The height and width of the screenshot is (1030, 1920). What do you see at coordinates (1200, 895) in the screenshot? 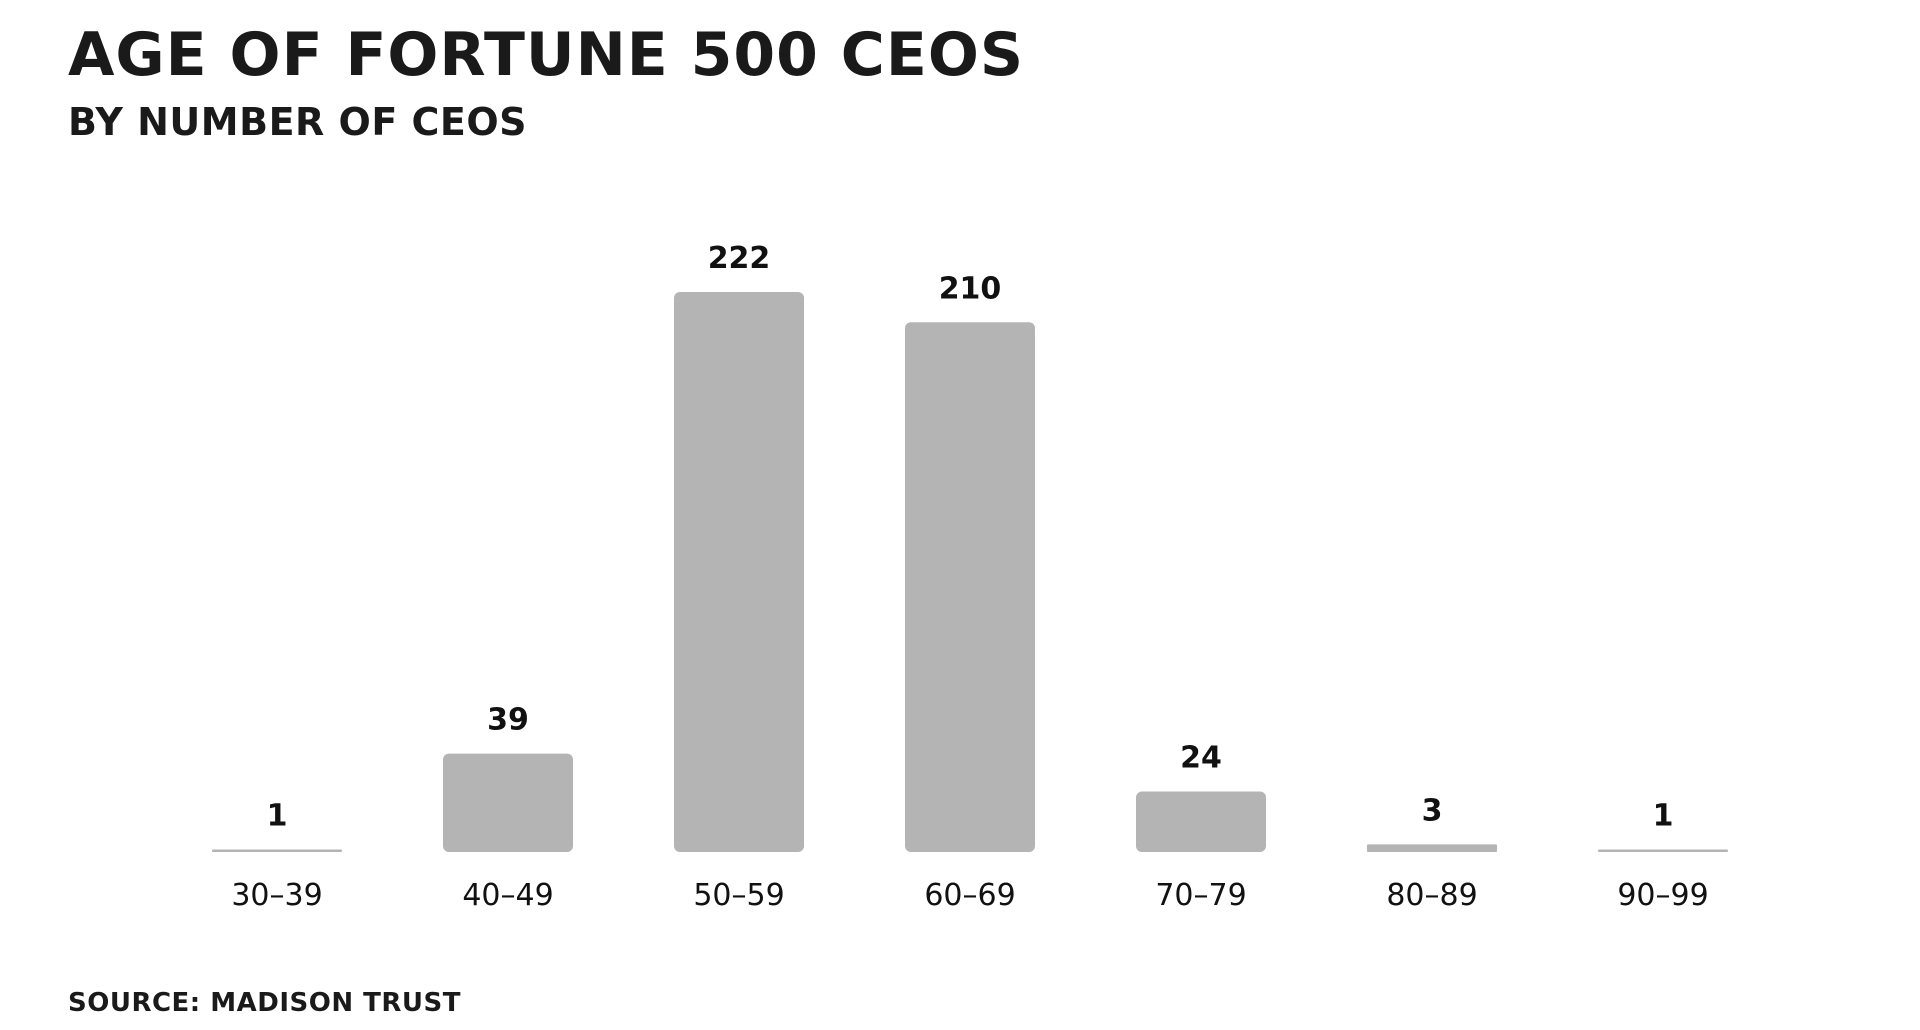
I see `x-tick-label: 70–79` at bounding box center [1200, 895].